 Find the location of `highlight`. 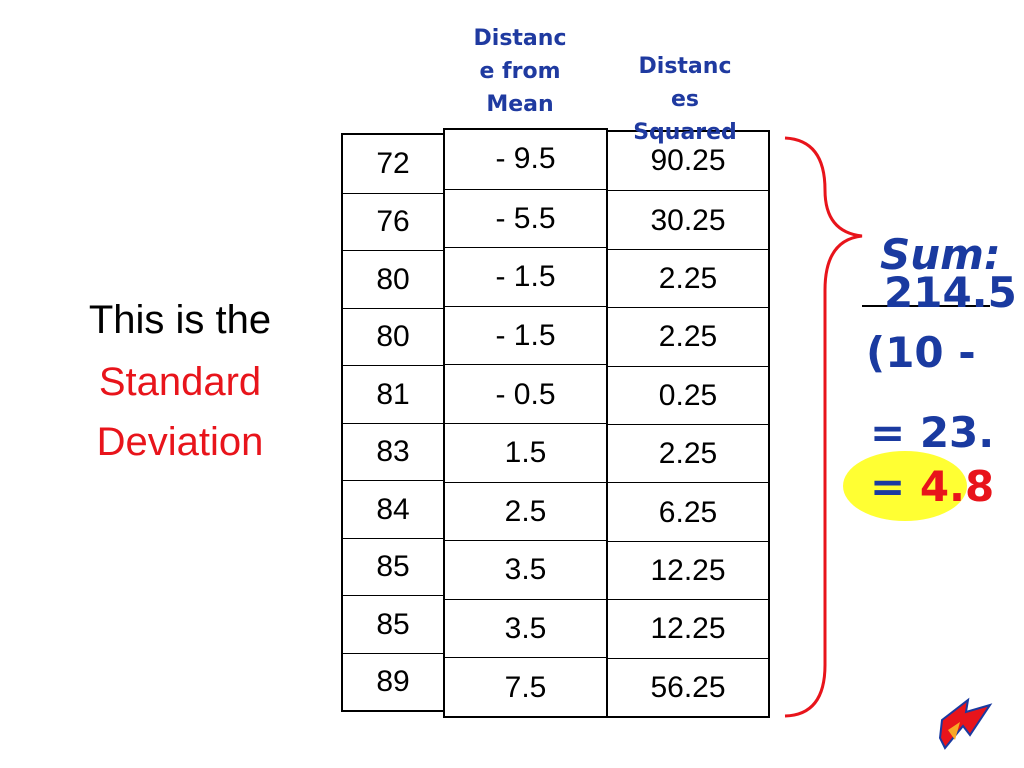

highlight is located at coordinates (905, 486).